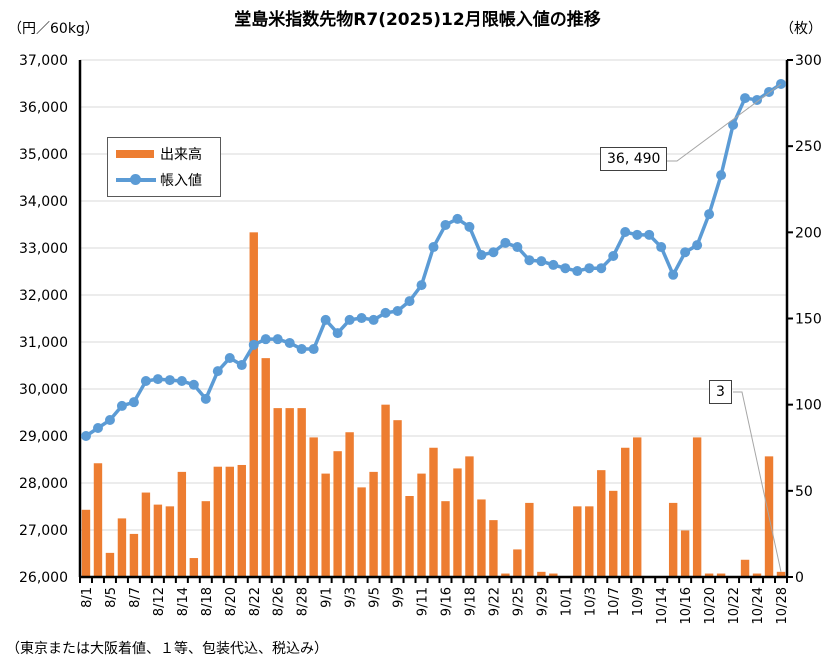 The width and height of the screenshot is (835, 665). I want to click on right-tick-label: 300, so click(808, 61).